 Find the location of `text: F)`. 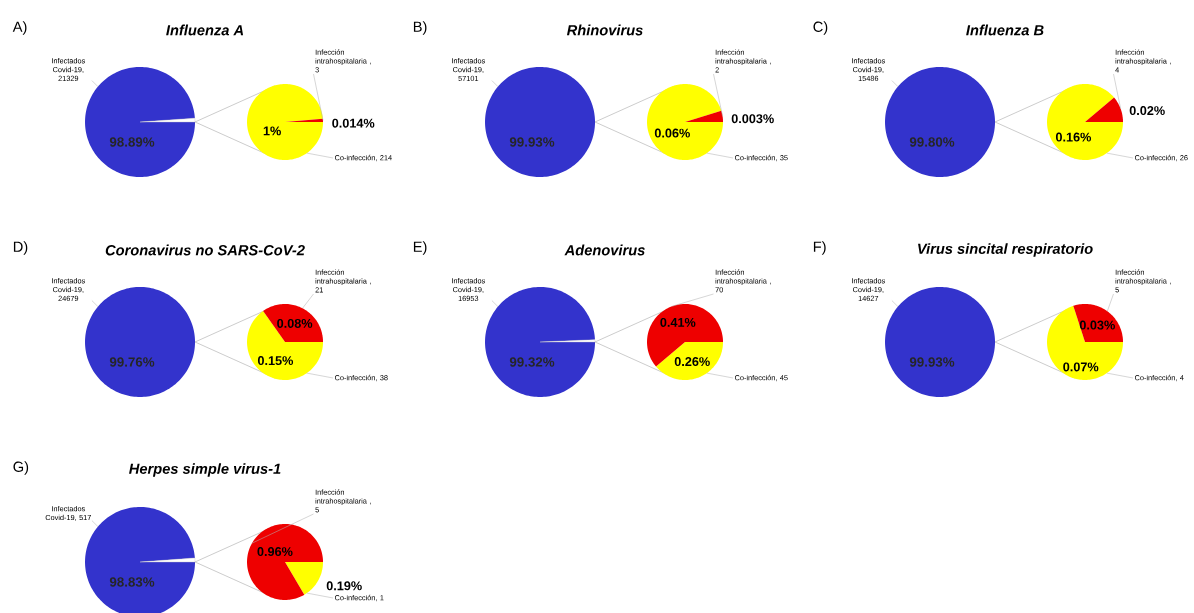

text: F) is located at coordinates (819, 248).